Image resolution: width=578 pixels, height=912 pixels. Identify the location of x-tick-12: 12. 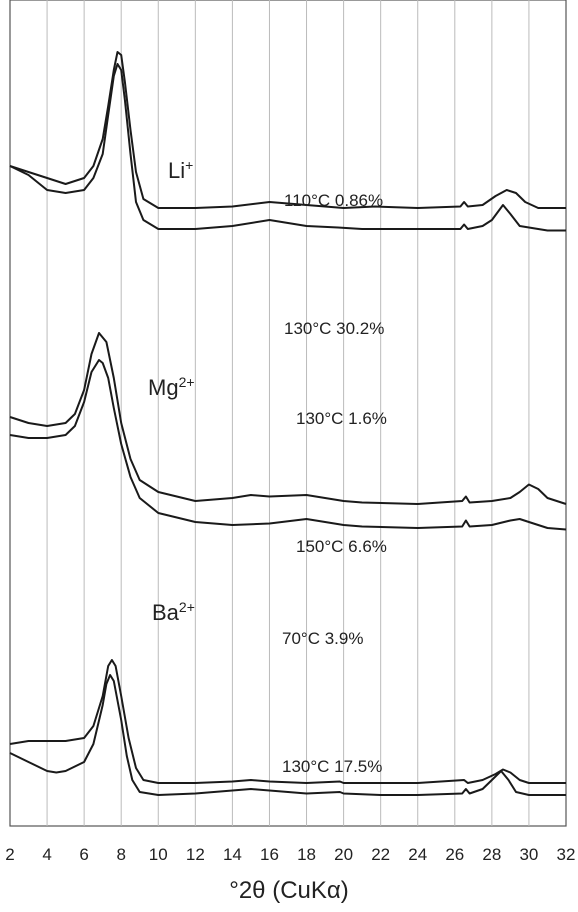
(195, 854).